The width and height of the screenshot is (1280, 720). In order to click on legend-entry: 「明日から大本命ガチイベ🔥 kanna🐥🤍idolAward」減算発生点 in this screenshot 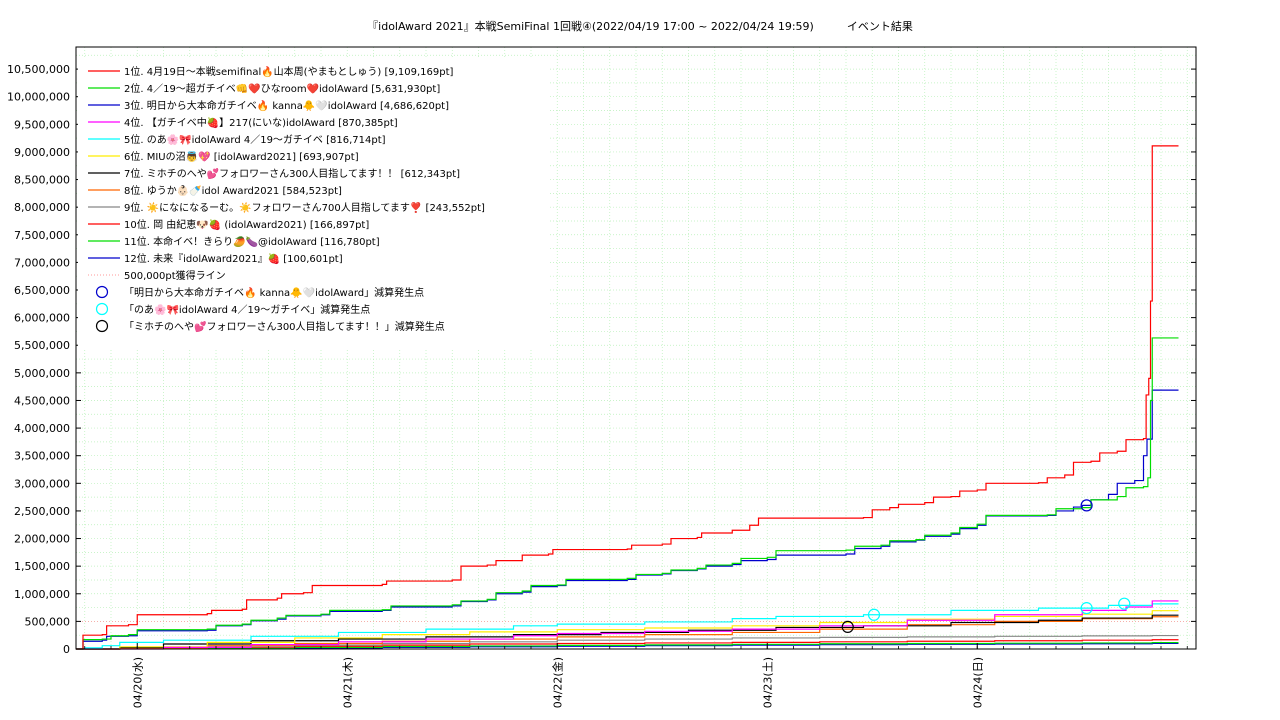, I will do `click(274, 292)`.